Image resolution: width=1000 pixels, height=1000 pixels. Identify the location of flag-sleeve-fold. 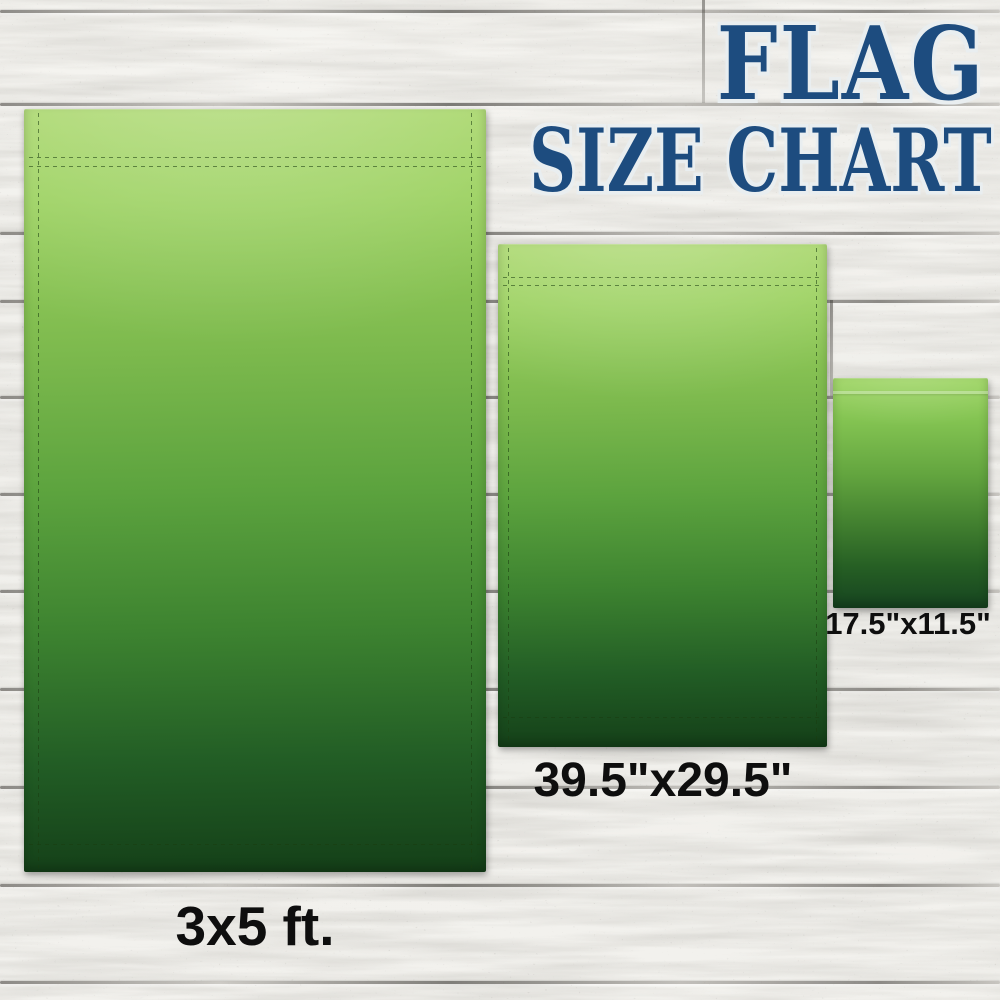
(910, 392).